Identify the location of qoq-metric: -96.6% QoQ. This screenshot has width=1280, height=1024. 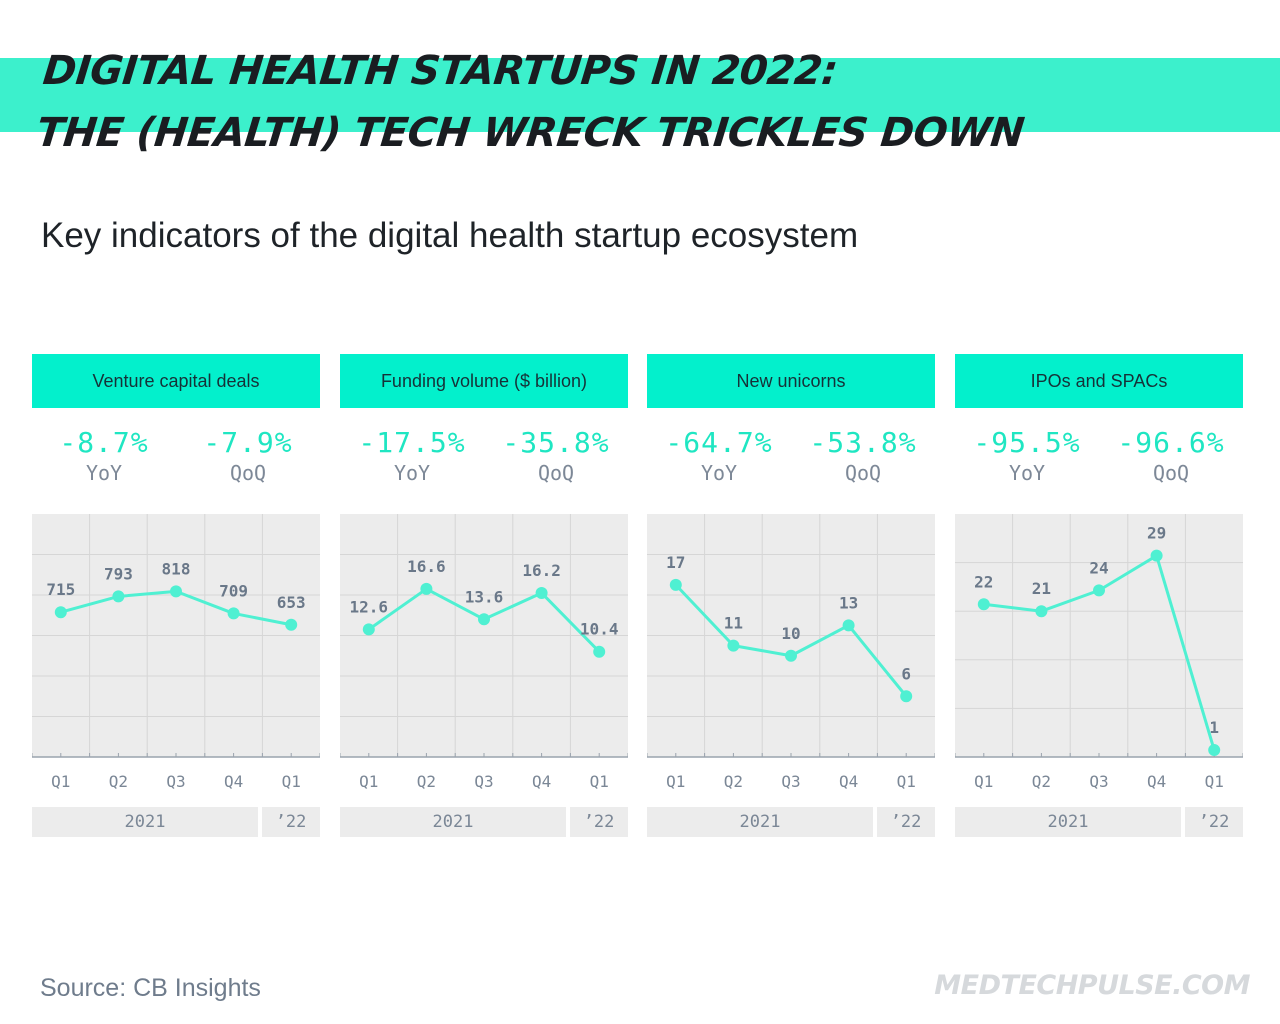
(1171, 456).